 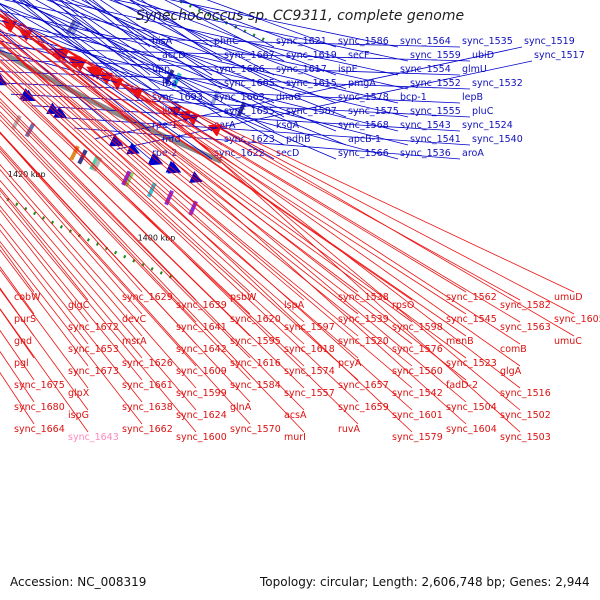 What do you see at coordinates (549, 41) in the screenshot?
I see `forward-gene-label: sync_1519` at bounding box center [549, 41].